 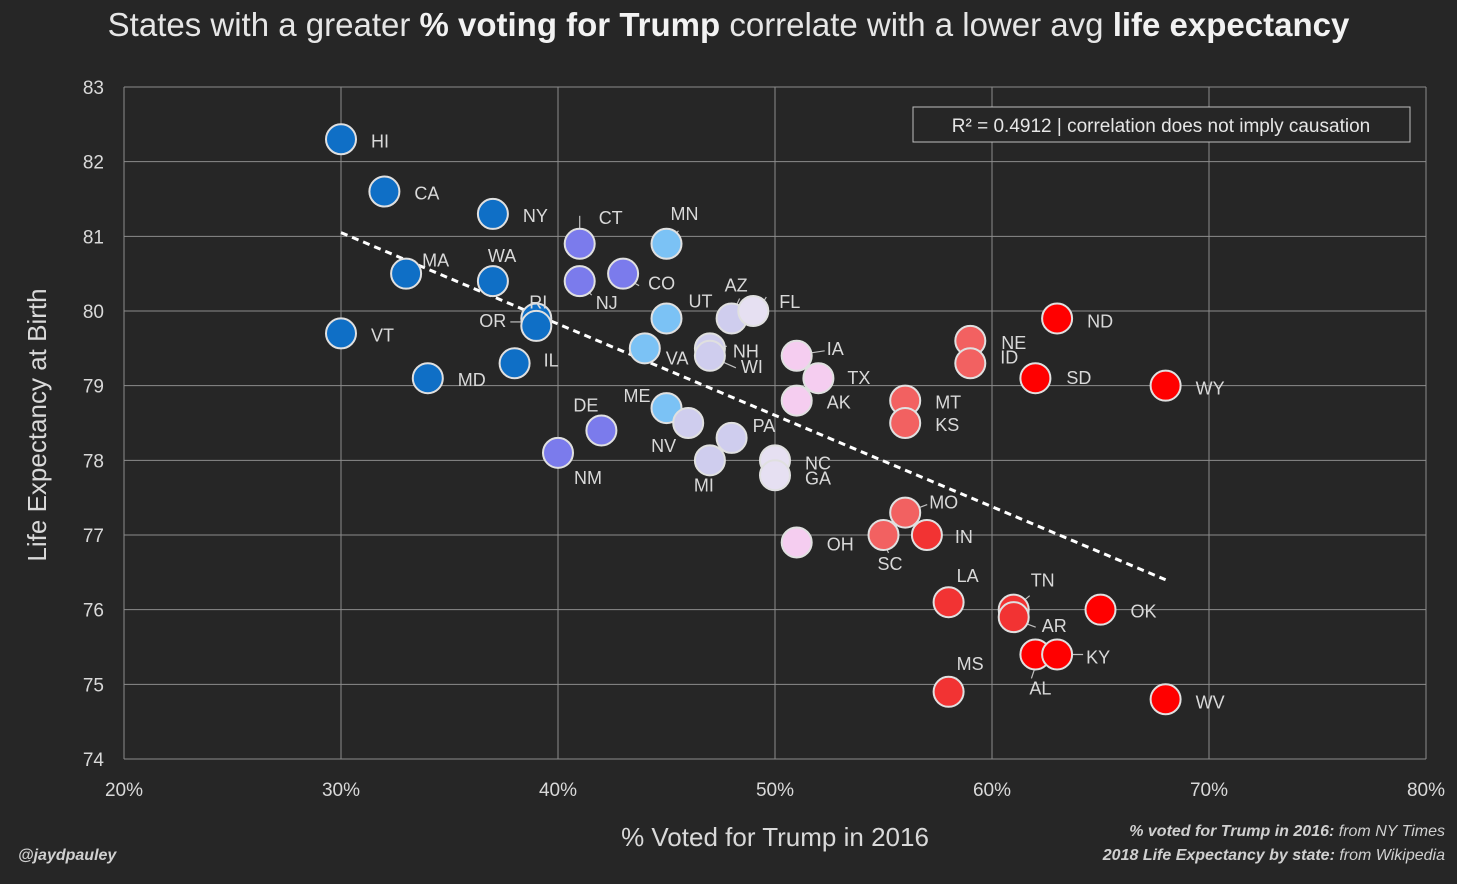 What do you see at coordinates (840, 544) in the screenshot?
I see `point-label-oh: OH` at bounding box center [840, 544].